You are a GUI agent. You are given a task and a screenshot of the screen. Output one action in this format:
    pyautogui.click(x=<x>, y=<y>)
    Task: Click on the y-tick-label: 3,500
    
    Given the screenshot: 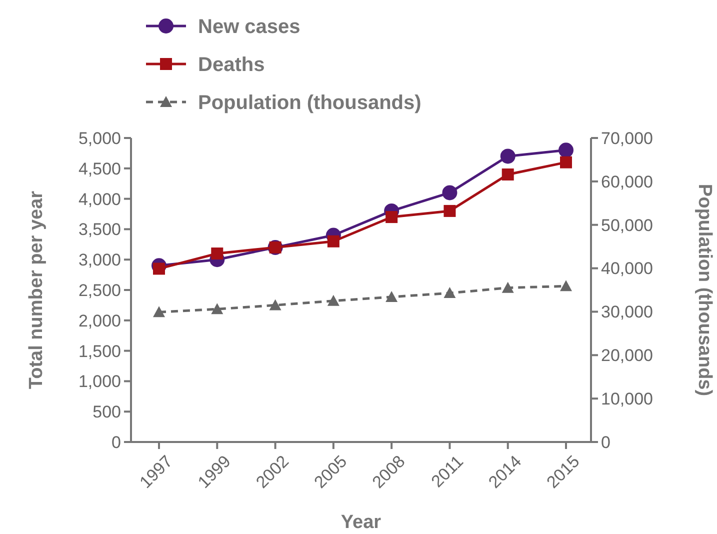 What is the action you would take?
    pyautogui.click(x=99, y=230)
    